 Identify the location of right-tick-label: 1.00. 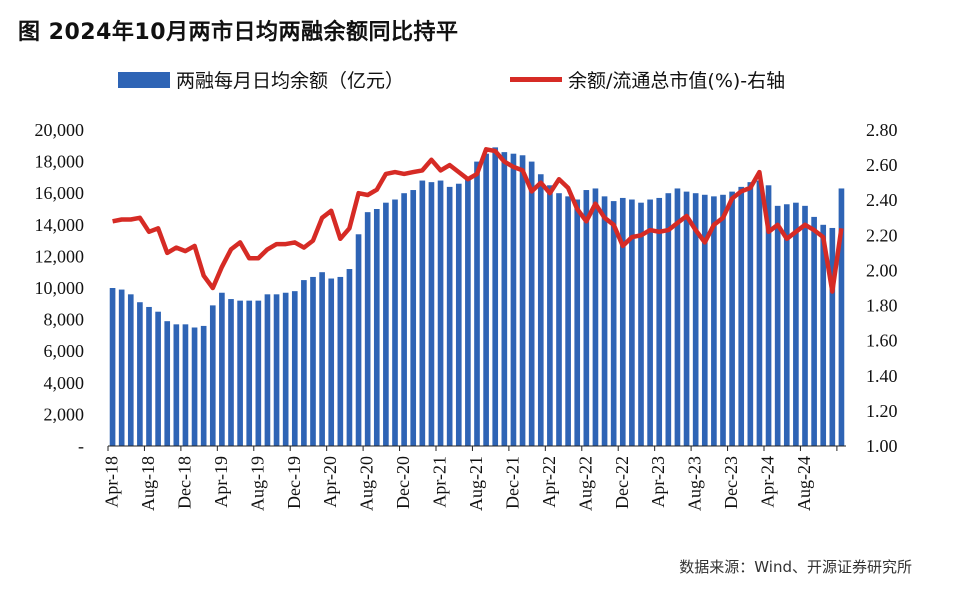
(882, 446).